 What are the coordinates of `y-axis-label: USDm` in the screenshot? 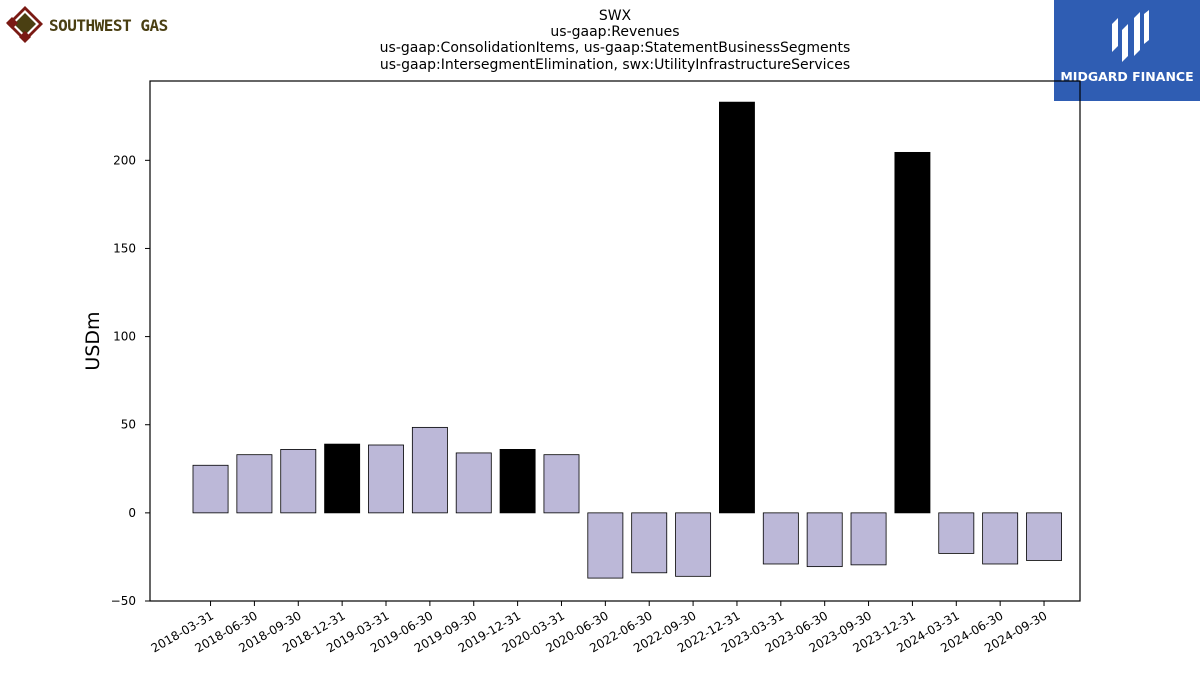 It's located at (93, 340).